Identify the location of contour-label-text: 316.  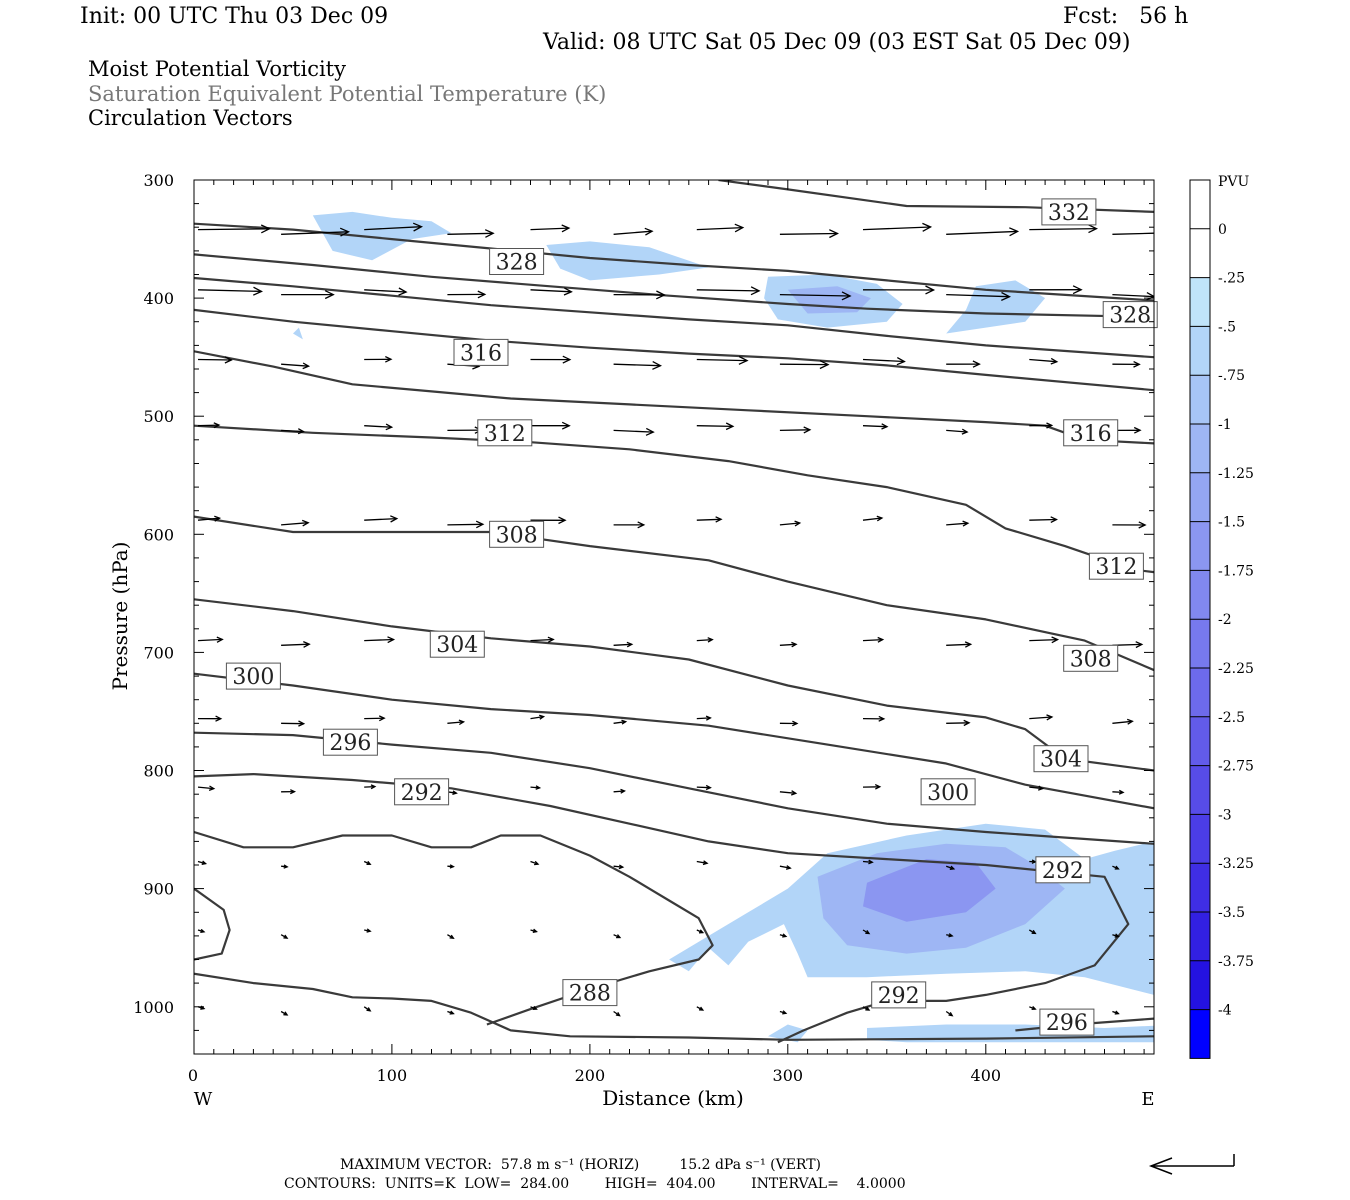
(1091, 434).